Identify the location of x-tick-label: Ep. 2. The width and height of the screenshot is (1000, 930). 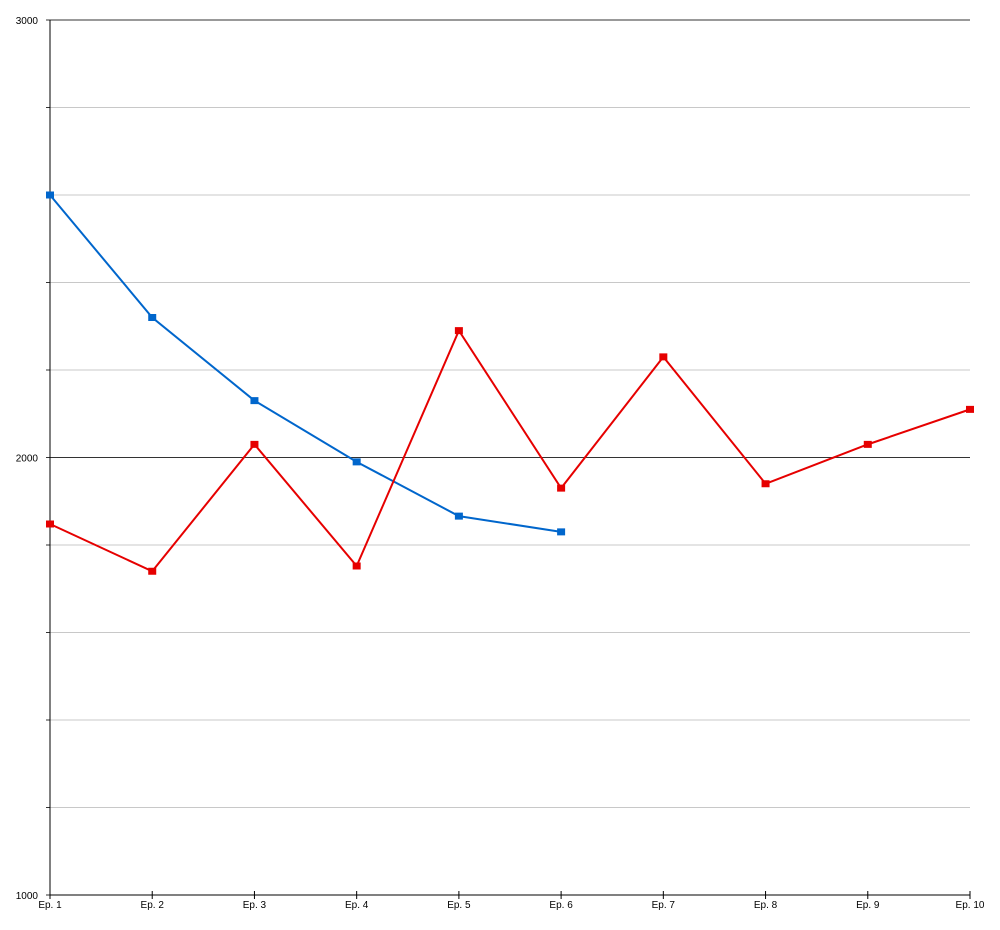
(153, 905).